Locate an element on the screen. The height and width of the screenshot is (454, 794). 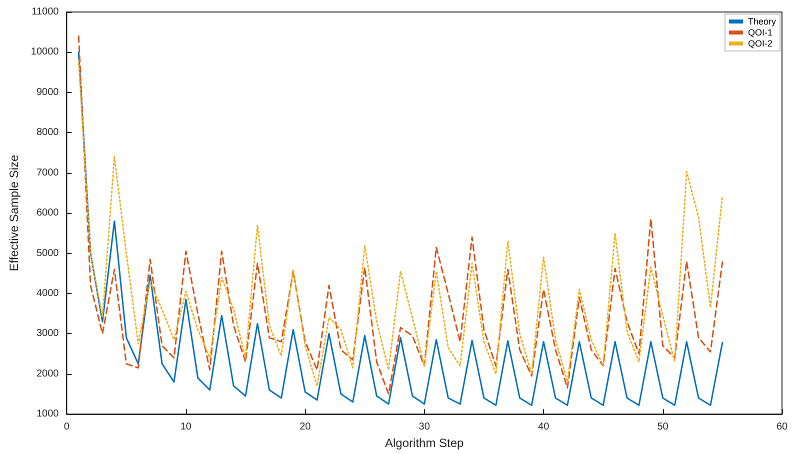
x-tick-label: 30 is located at coordinates (424, 427).